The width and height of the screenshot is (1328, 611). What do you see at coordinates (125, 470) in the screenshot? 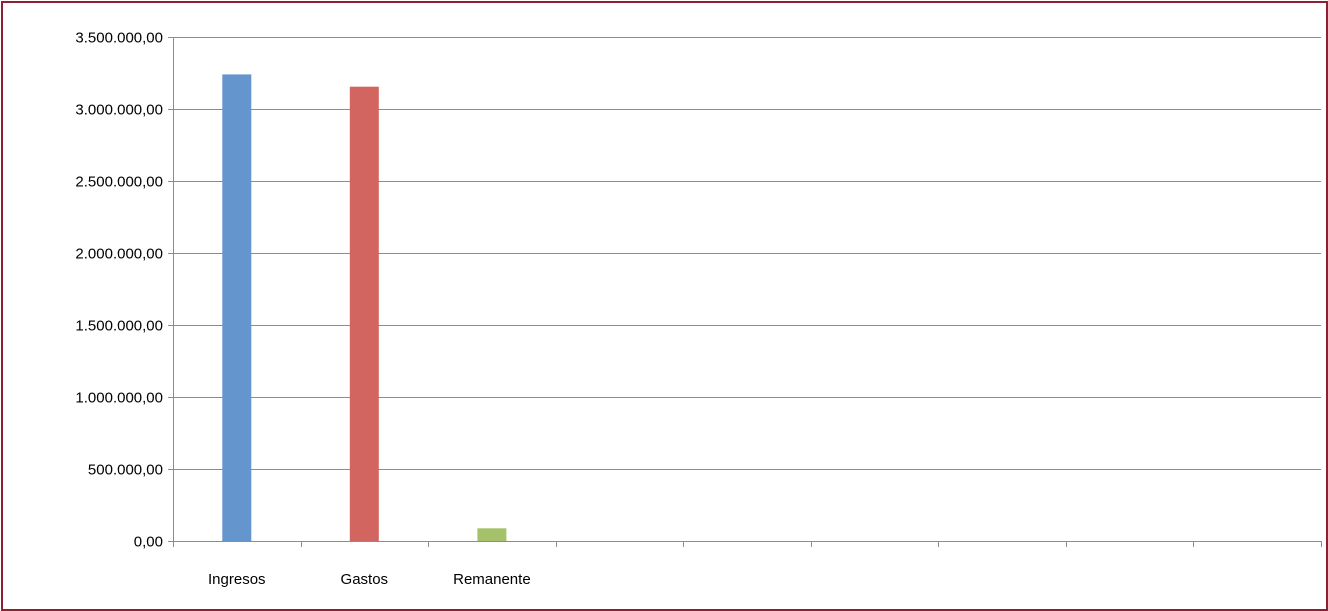
I see `y-tick-label: 500.000,00` at bounding box center [125, 470].